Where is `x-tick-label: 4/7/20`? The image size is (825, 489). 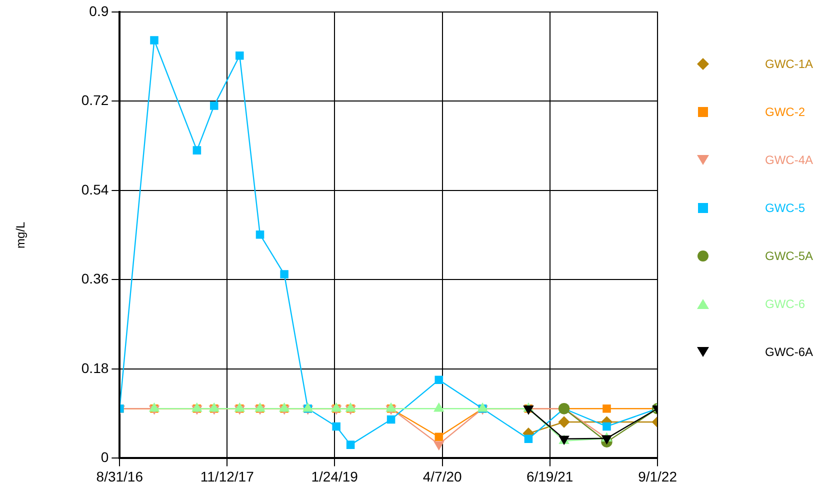 x-tick-label: 4/7/20 is located at coordinates (442, 476).